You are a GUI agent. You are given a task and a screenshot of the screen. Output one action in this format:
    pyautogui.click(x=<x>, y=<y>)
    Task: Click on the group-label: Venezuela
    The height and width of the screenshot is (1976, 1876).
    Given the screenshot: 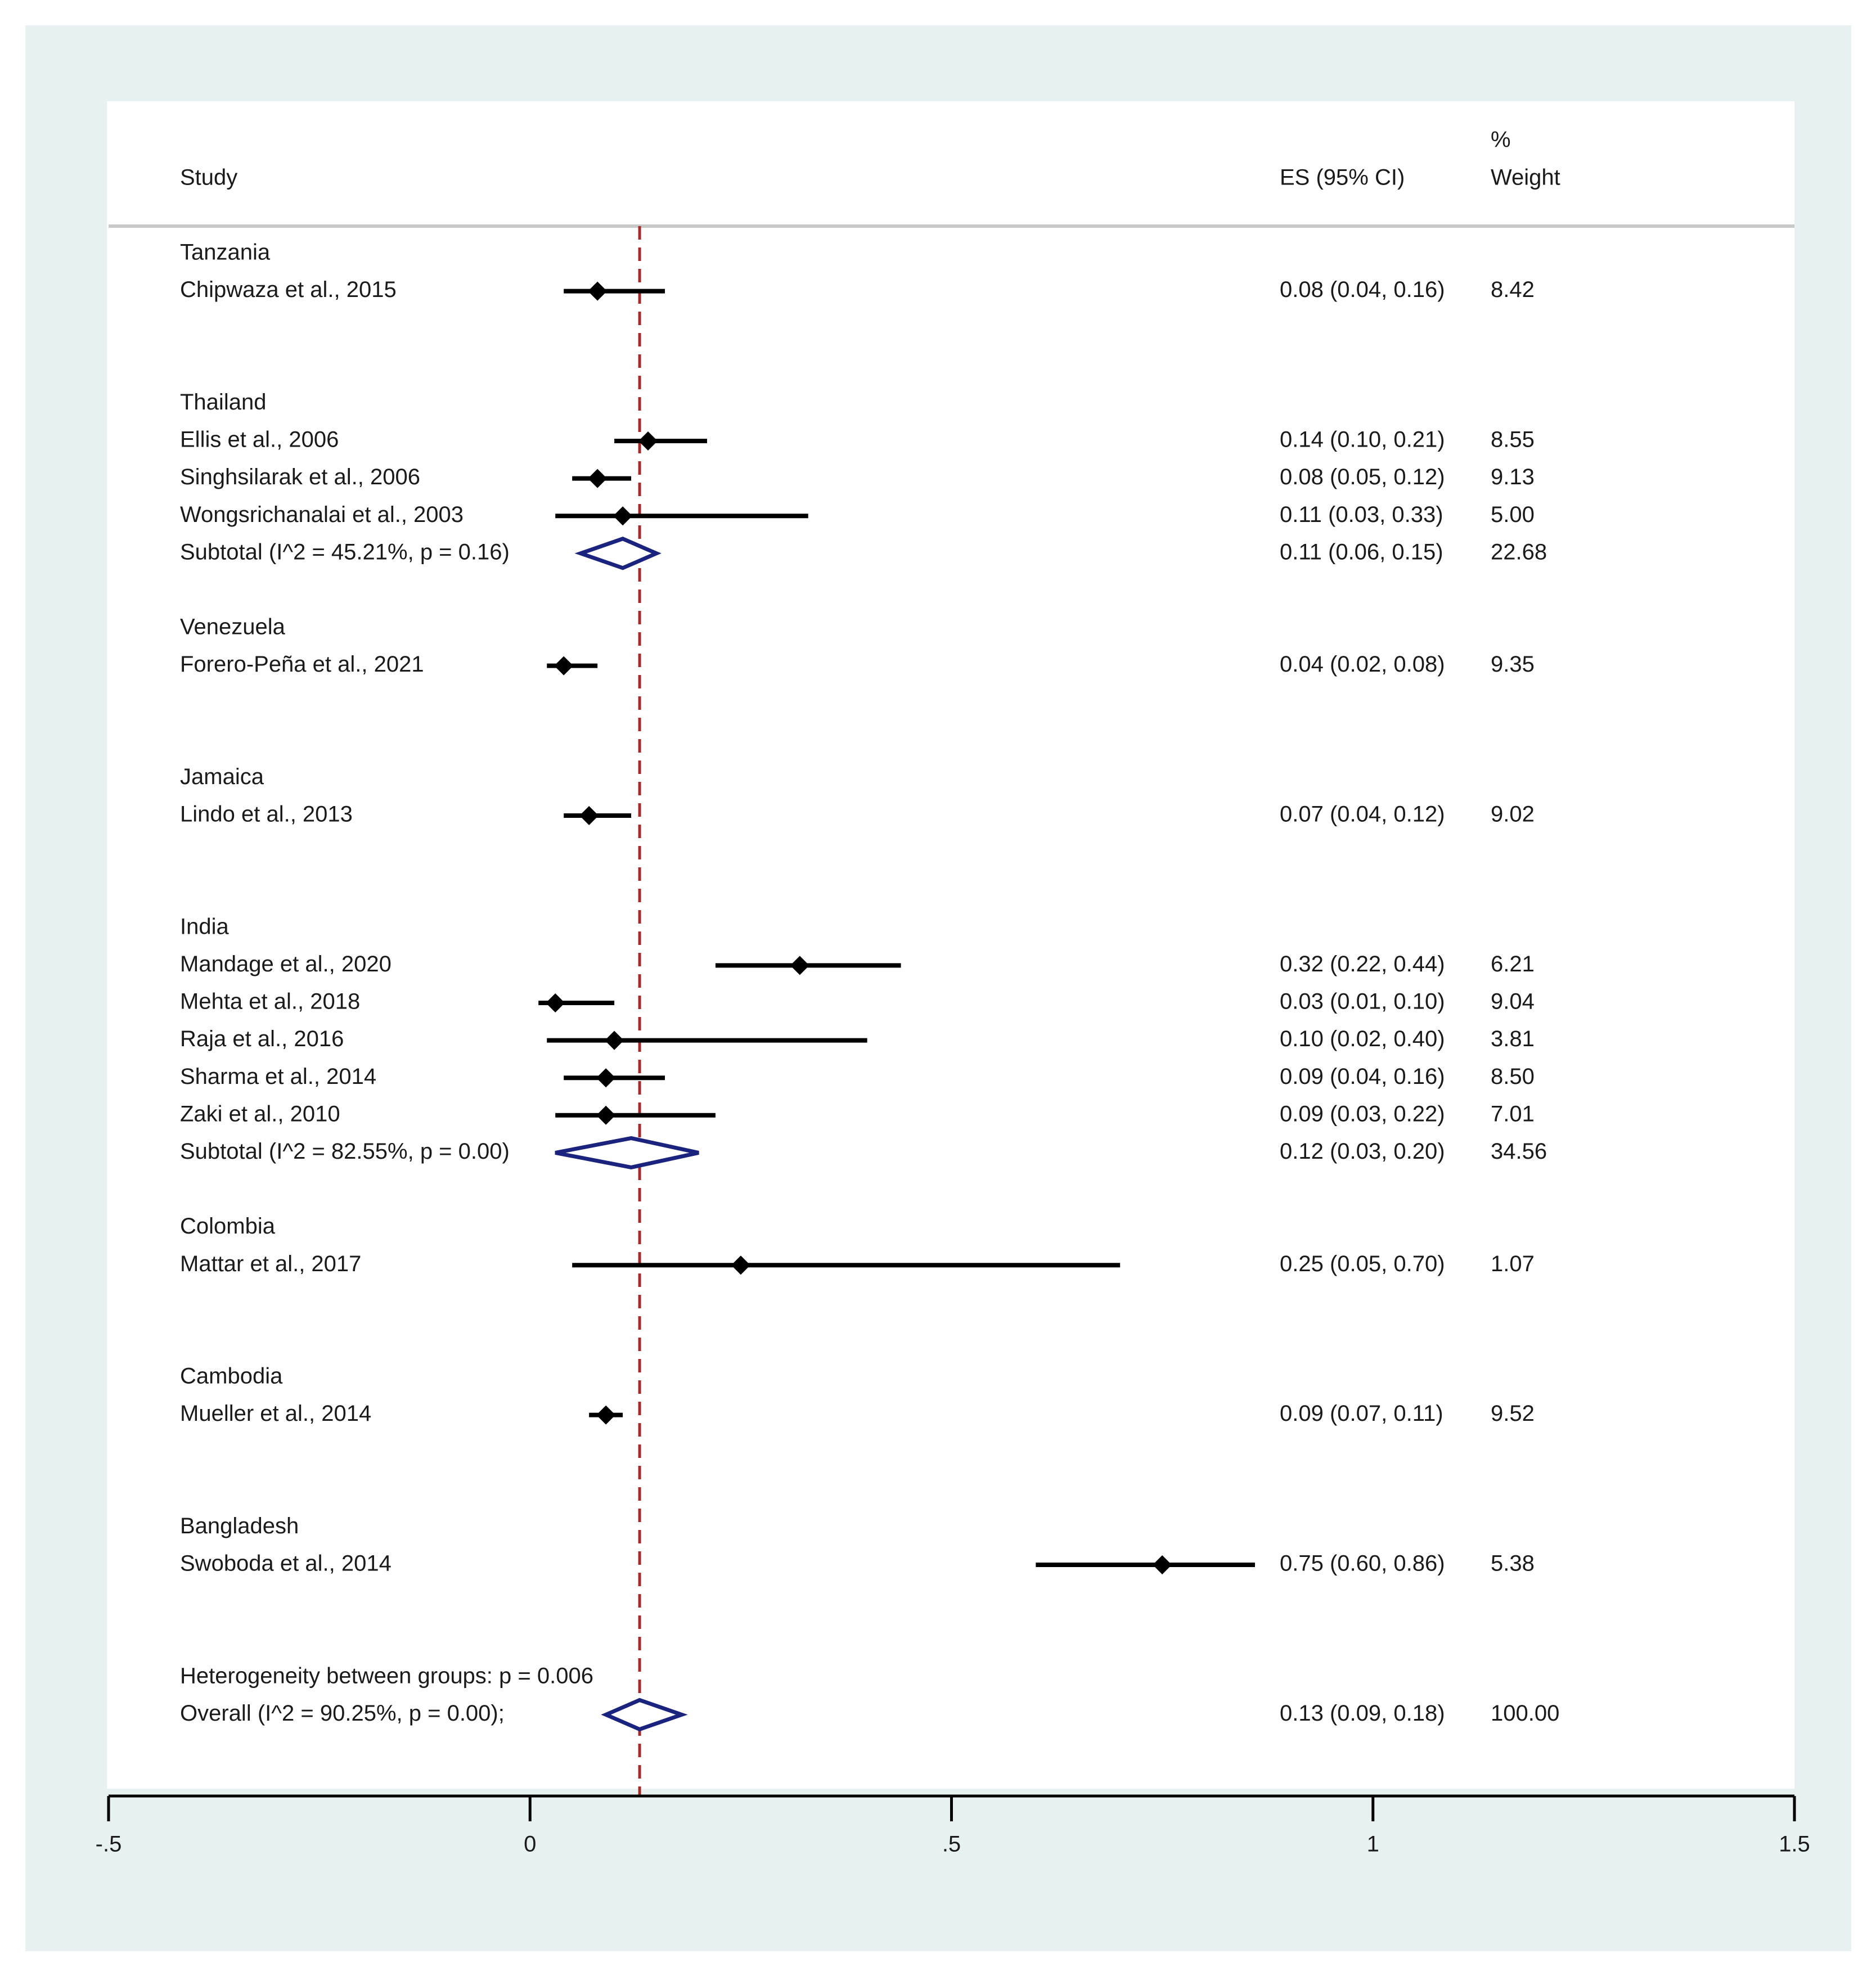 What is the action you would take?
    pyautogui.click(x=233, y=627)
    